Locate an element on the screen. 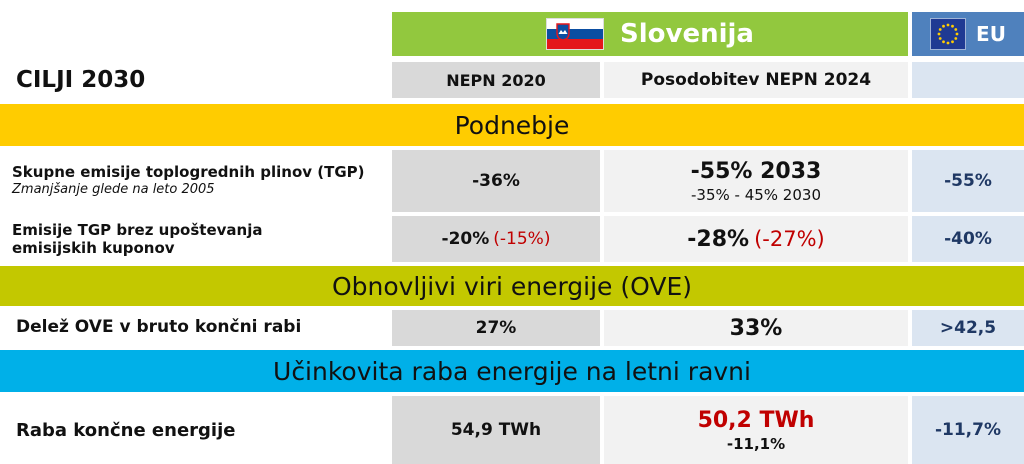  value-ove-nepn-2020: 27% is located at coordinates (496, 328).